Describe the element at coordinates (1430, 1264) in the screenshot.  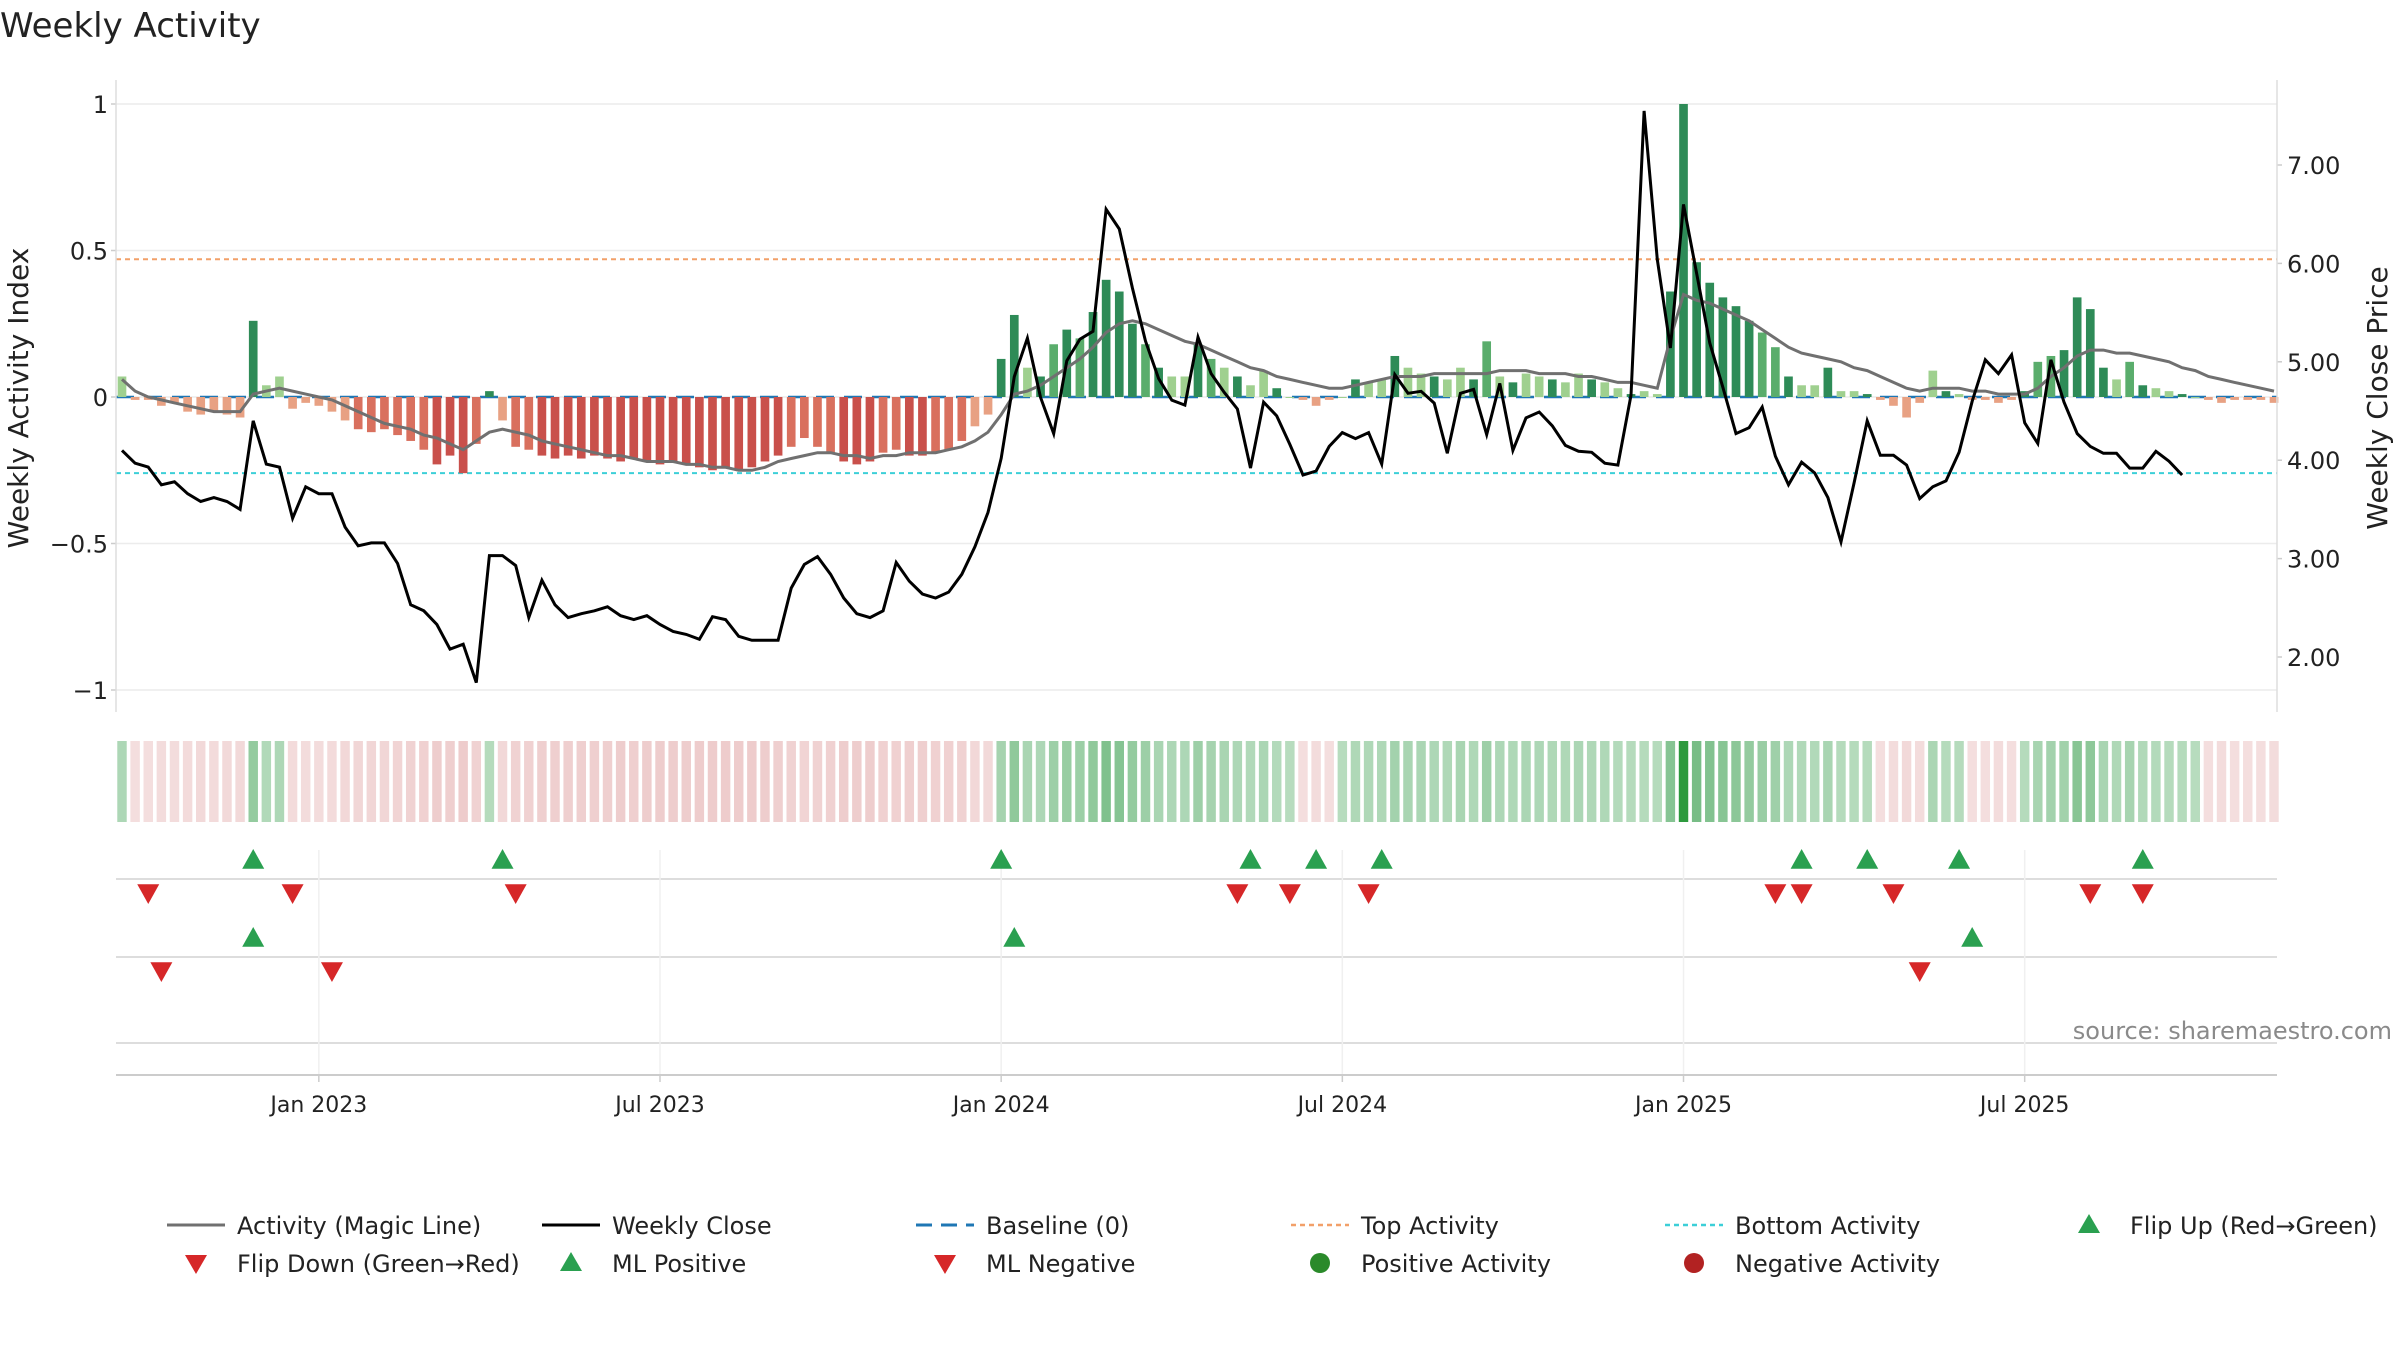
I see `legend-item: Positive Activity` at that location.